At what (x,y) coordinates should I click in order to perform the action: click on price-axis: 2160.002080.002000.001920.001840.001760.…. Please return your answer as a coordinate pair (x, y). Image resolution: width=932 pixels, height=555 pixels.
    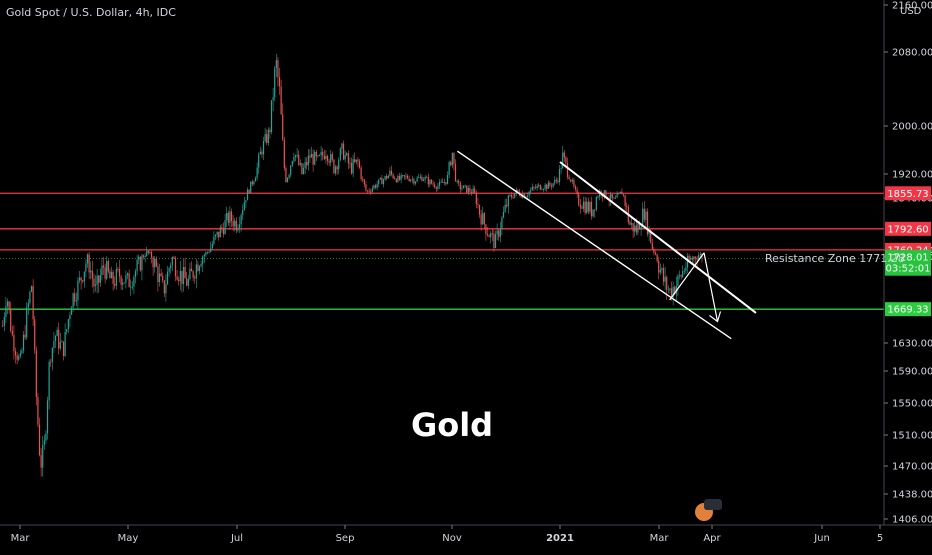
    Looking at the image, I should click on (907, 275).